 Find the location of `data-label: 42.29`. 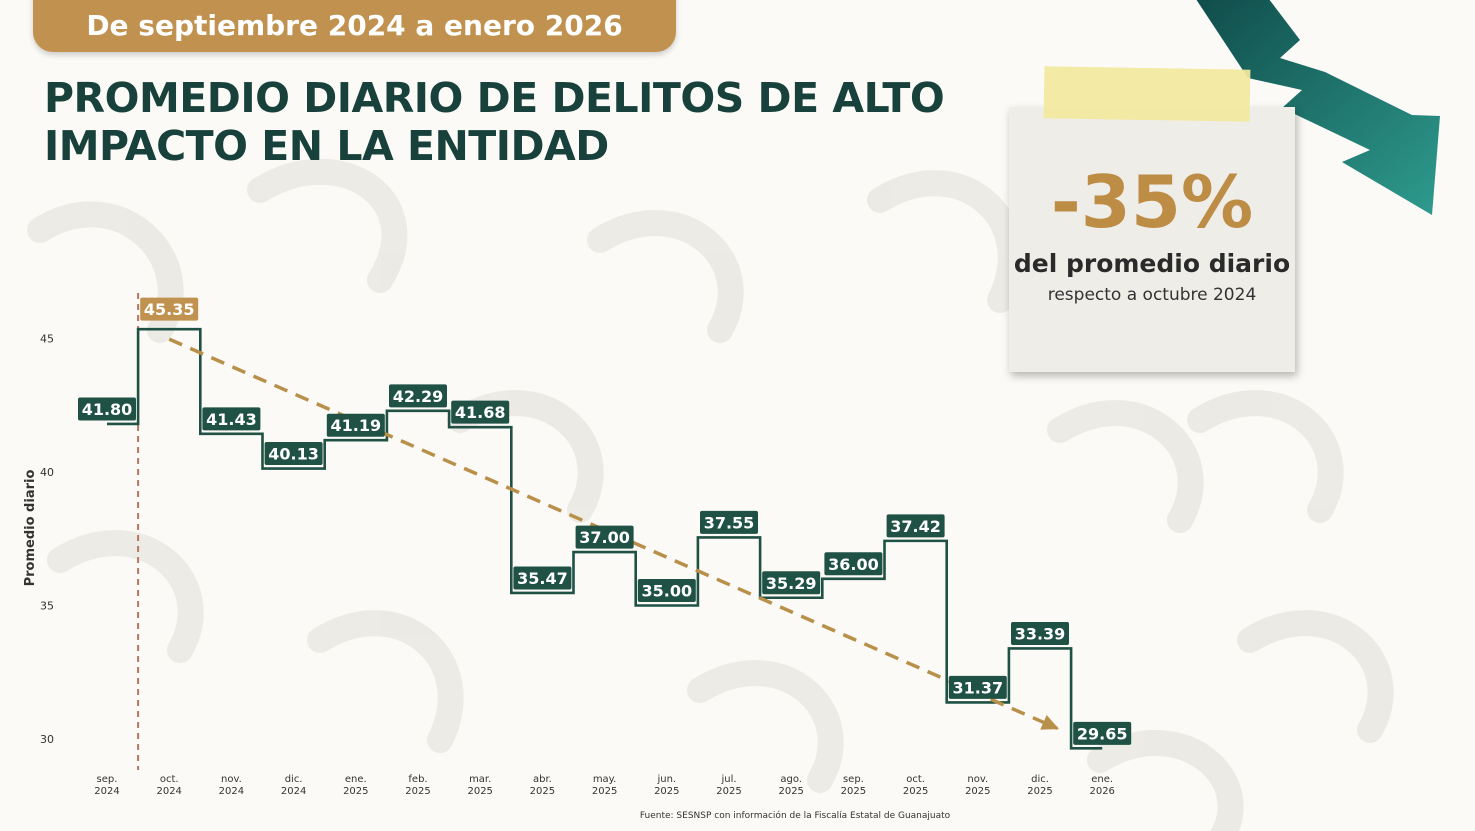

data-label: 42.29 is located at coordinates (418, 396).